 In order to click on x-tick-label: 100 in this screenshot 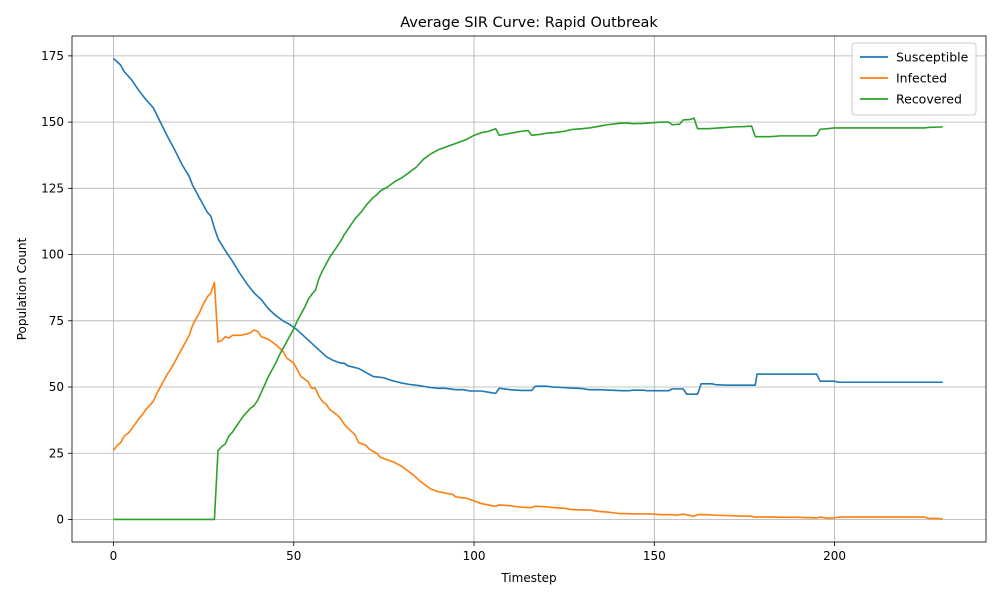, I will do `click(474, 556)`.